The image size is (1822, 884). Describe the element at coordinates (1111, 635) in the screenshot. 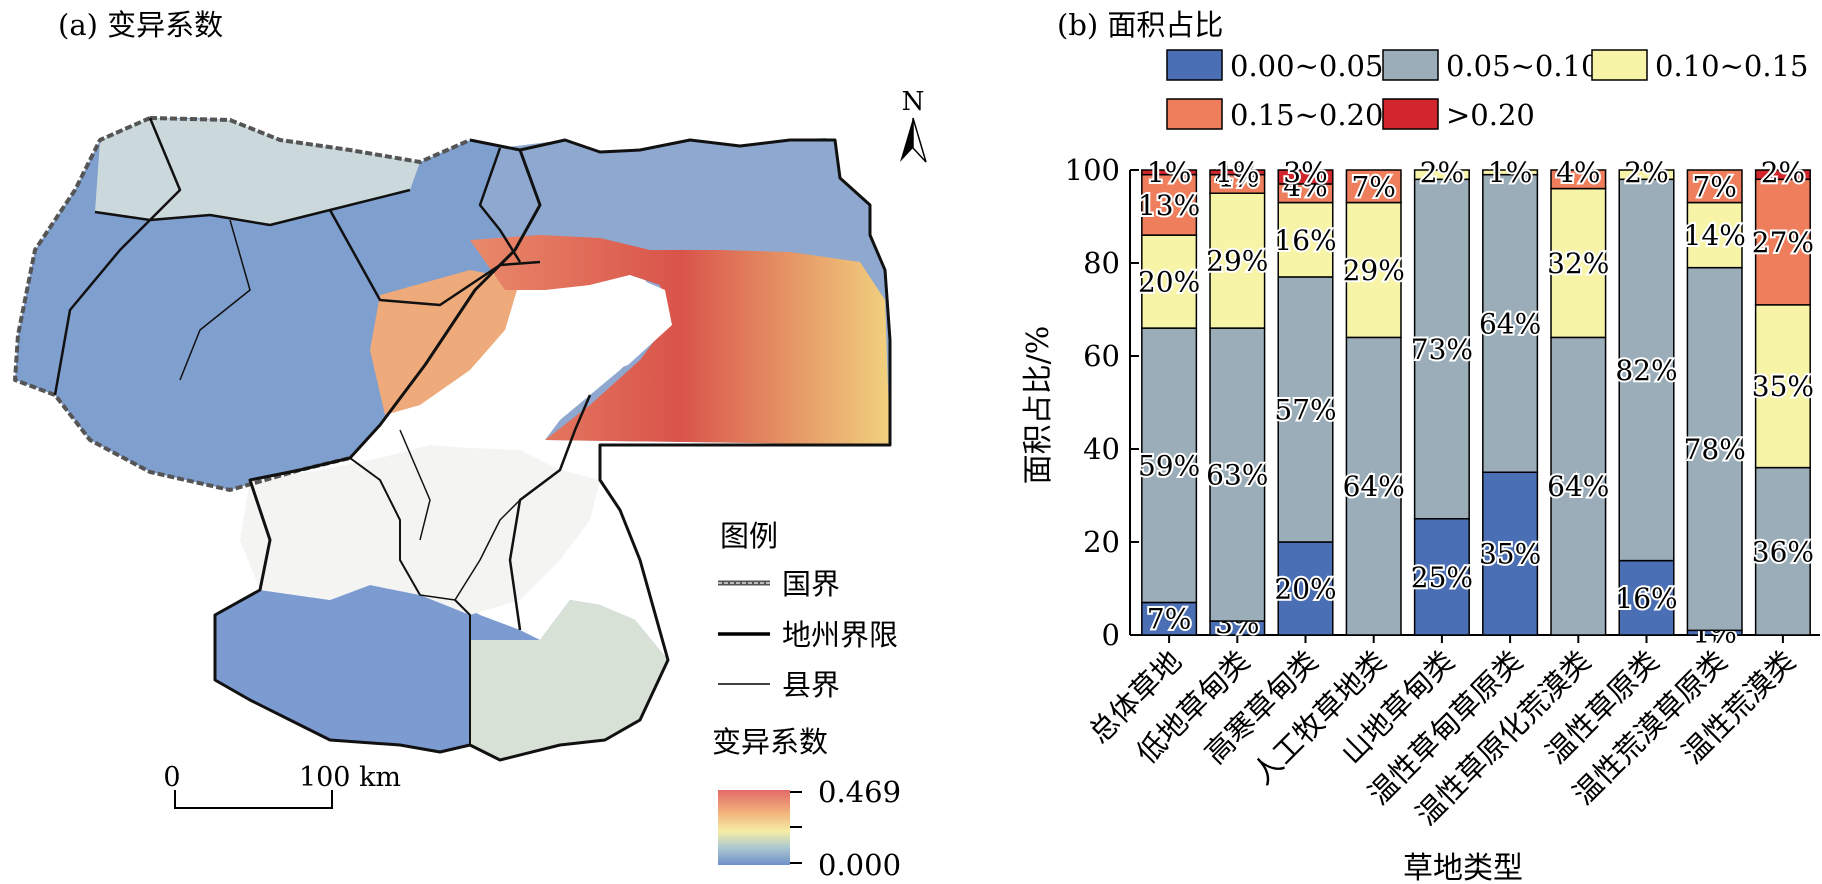

I see `y-tick-label: 0` at that location.